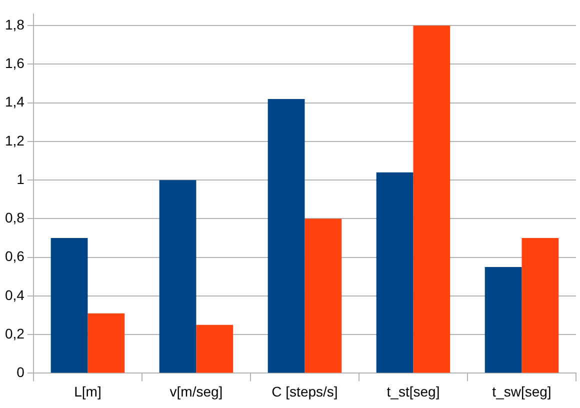 The image size is (580, 408). I want to click on y-tick-label: 0,2, so click(14, 333).